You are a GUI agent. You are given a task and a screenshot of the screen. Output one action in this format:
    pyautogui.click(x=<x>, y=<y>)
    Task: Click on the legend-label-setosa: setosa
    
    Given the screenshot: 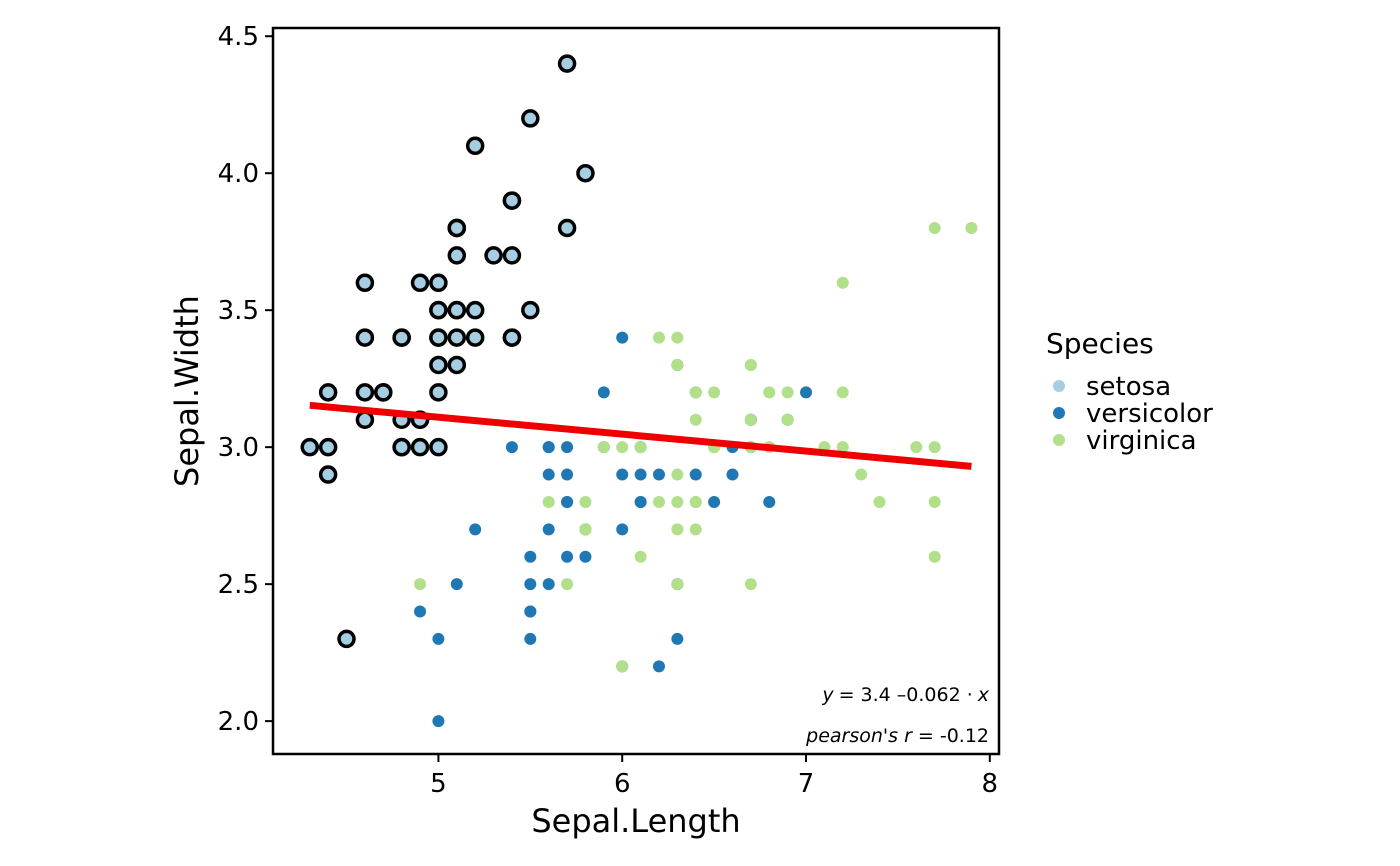 What is the action you would take?
    pyautogui.click(x=1128, y=387)
    